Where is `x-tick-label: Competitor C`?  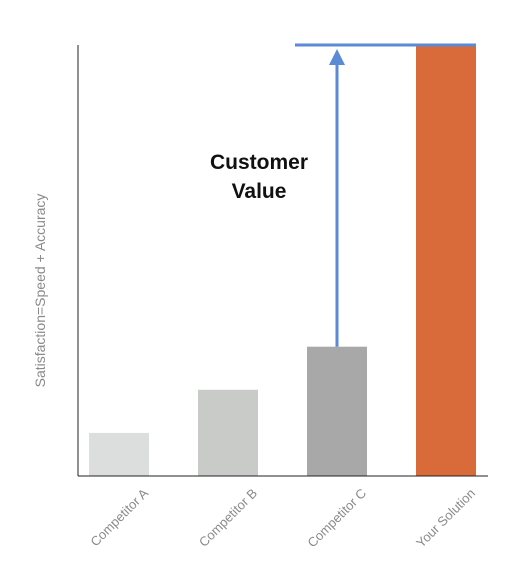
x-tick-label: Competitor C is located at coordinates (336, 518).